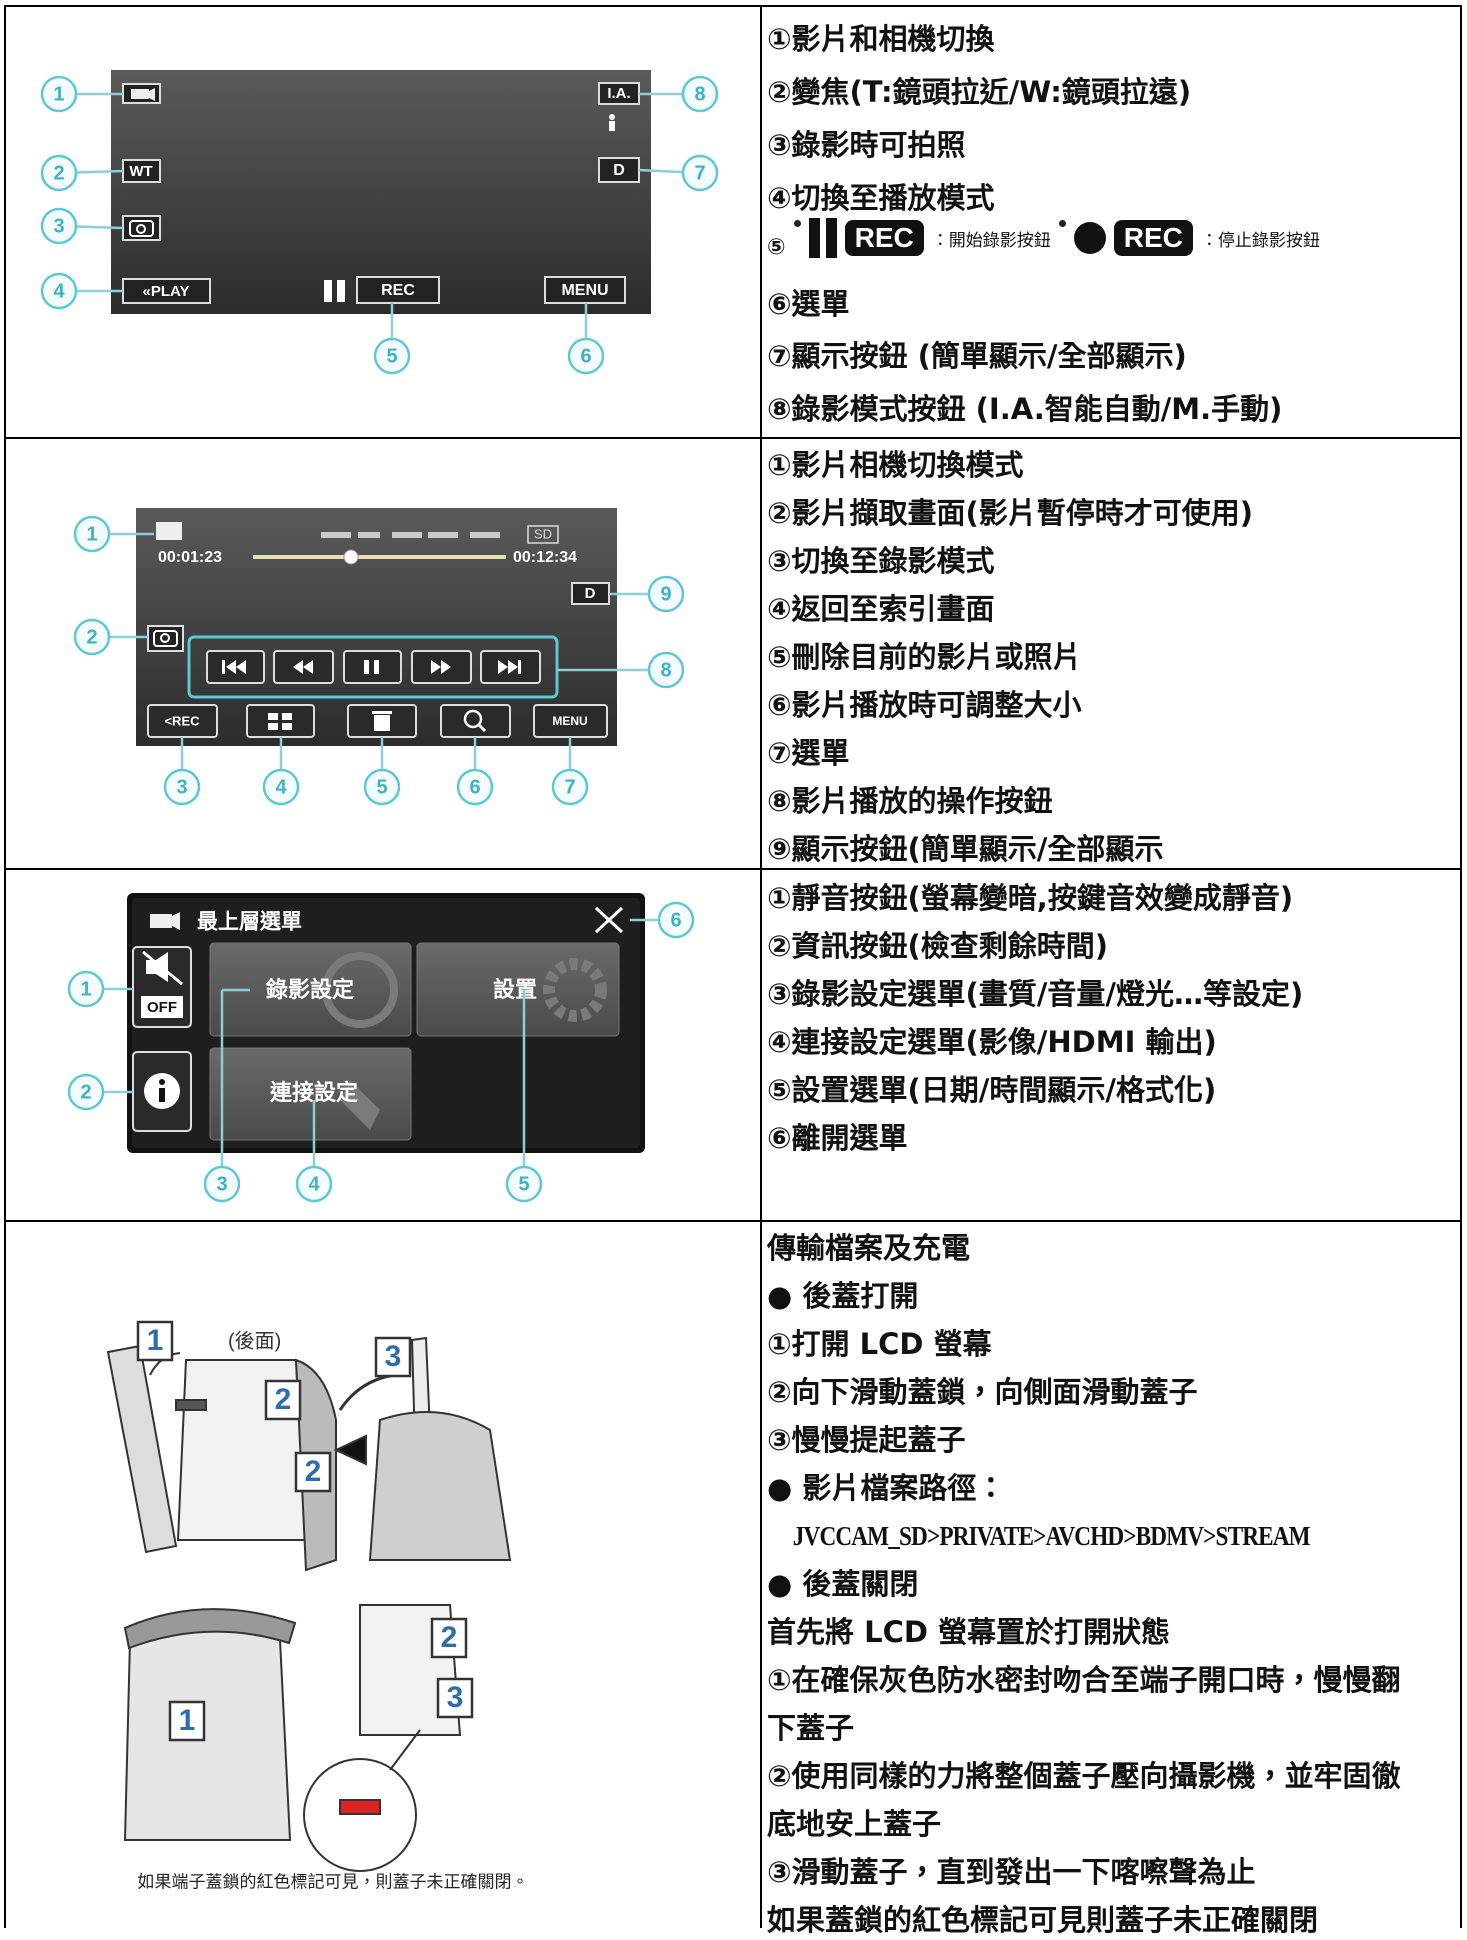 This screenshot has height=1940, width=1467. Describe the element at coordinates (910, 801) in the screenshot. I see `item-text: ⑧影片播放的操作按鈕` at that location.